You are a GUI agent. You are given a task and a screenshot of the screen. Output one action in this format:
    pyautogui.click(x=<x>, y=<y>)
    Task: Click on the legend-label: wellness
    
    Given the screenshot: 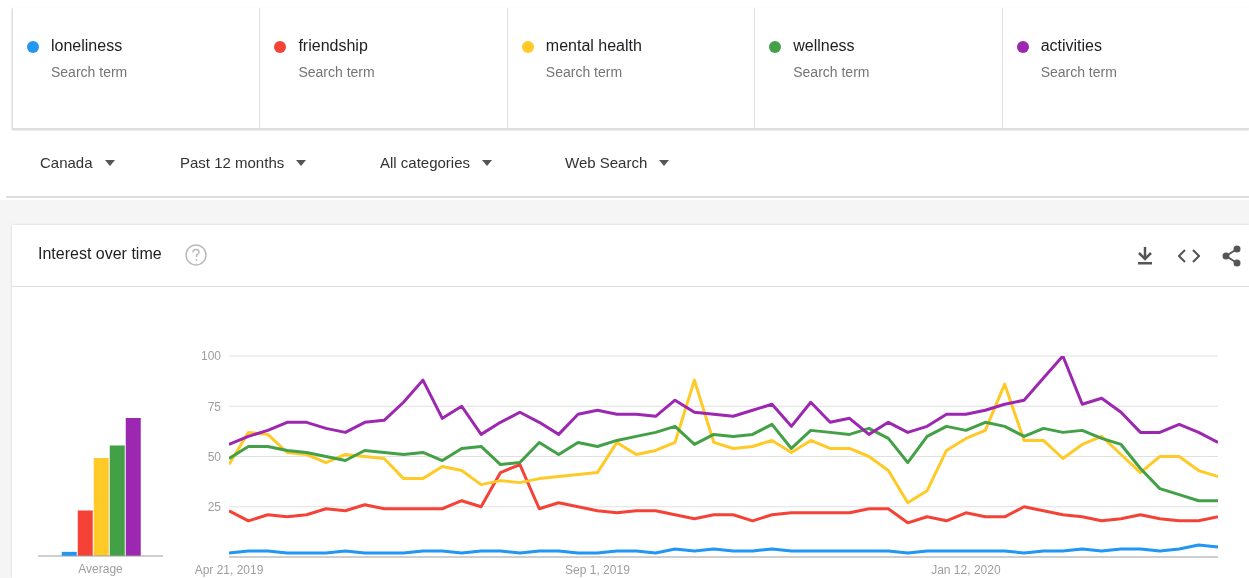 What is the action you would take?
    pyautogui.click(x=824, y=46)
    